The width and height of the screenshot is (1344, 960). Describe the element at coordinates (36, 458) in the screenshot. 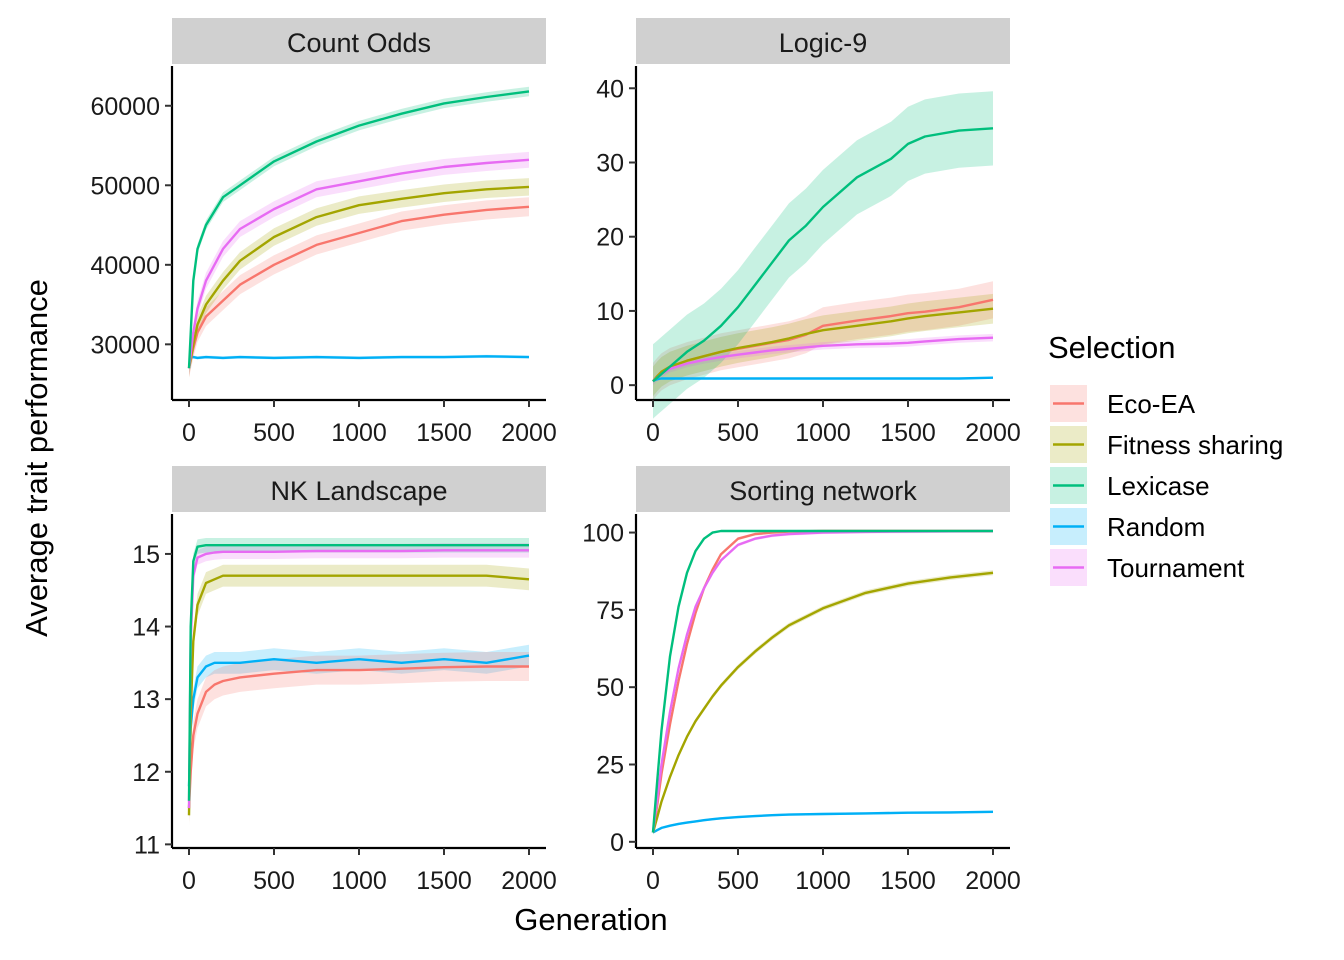

I see `y-axis-title: Average trait performance` at that location.